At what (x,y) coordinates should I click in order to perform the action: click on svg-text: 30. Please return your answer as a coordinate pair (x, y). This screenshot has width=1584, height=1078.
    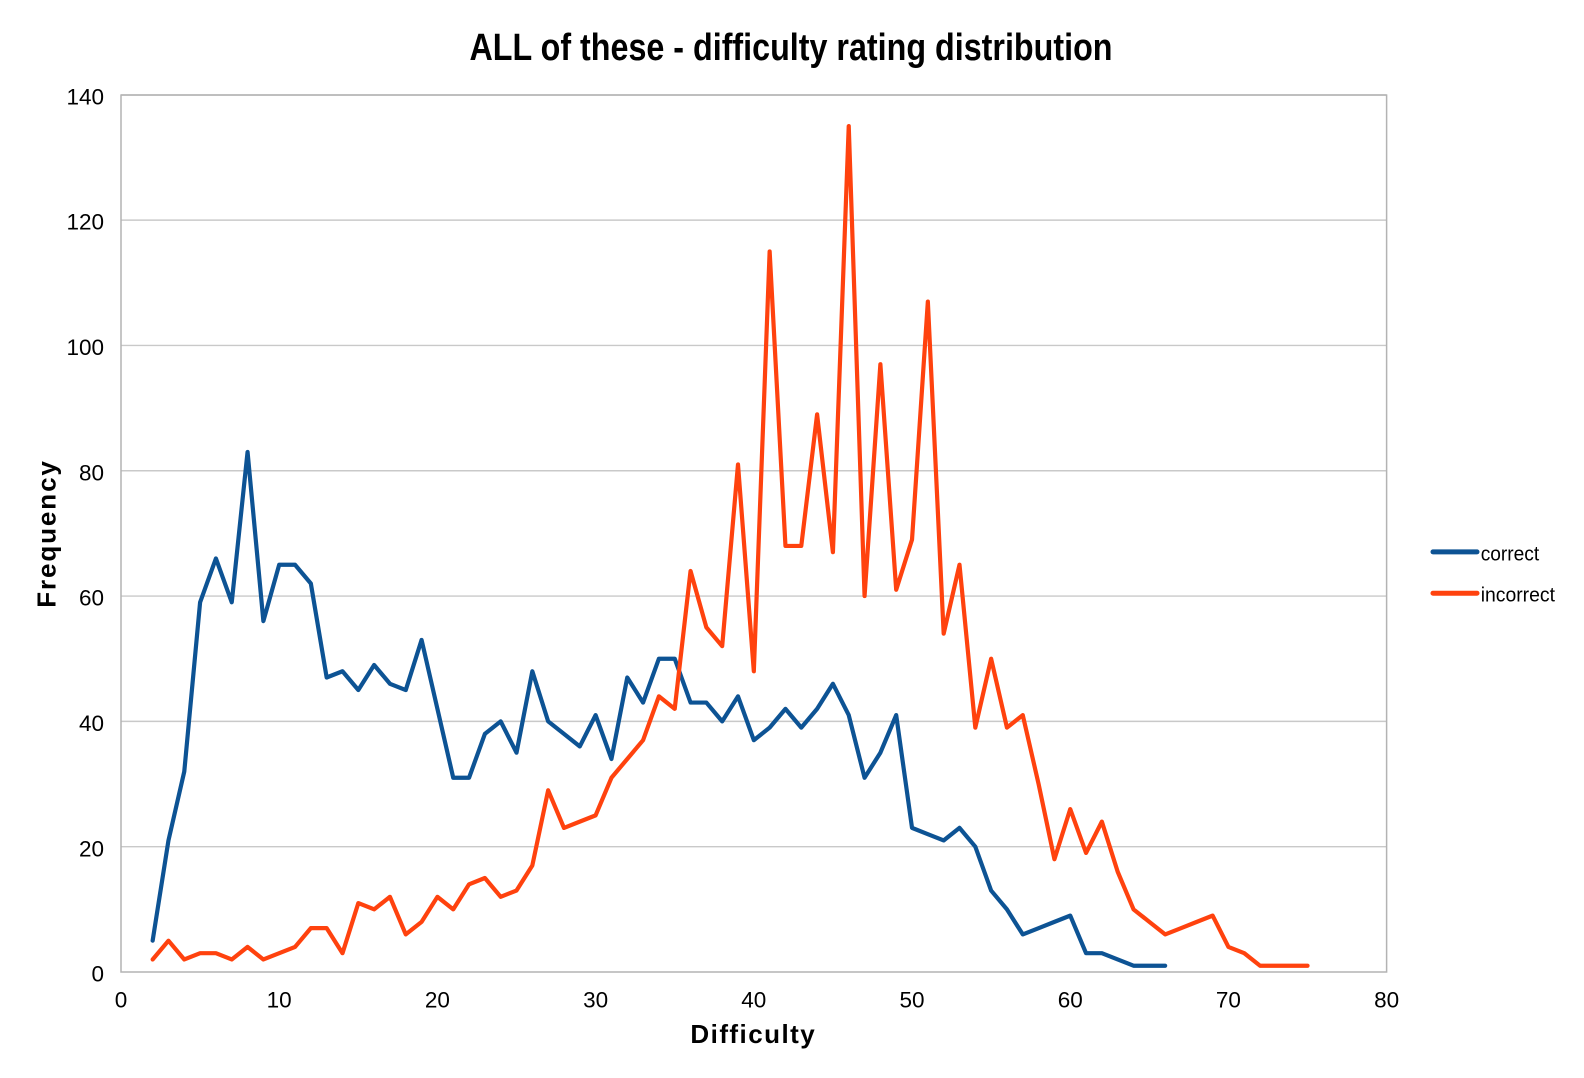
    Looking at the image, I should click on (595, 1000).